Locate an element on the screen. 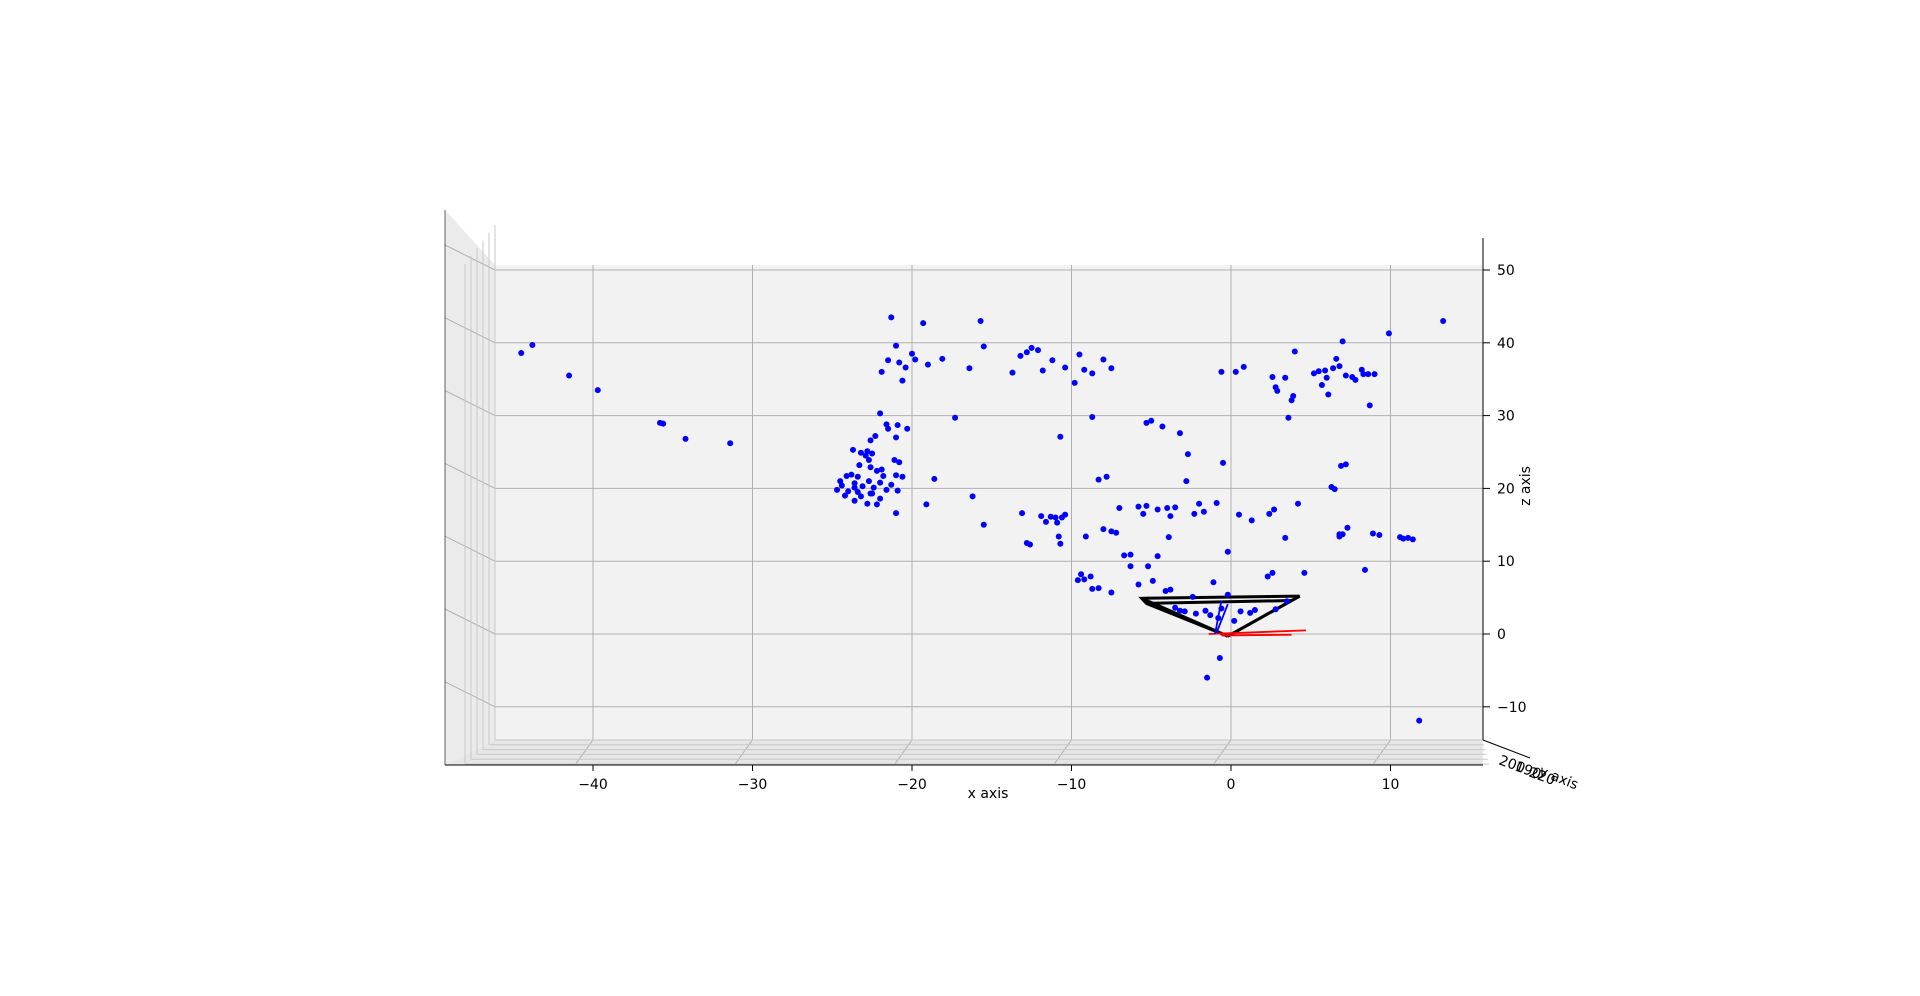  x-tick-label: −40 is located at coordinates (593, 785).